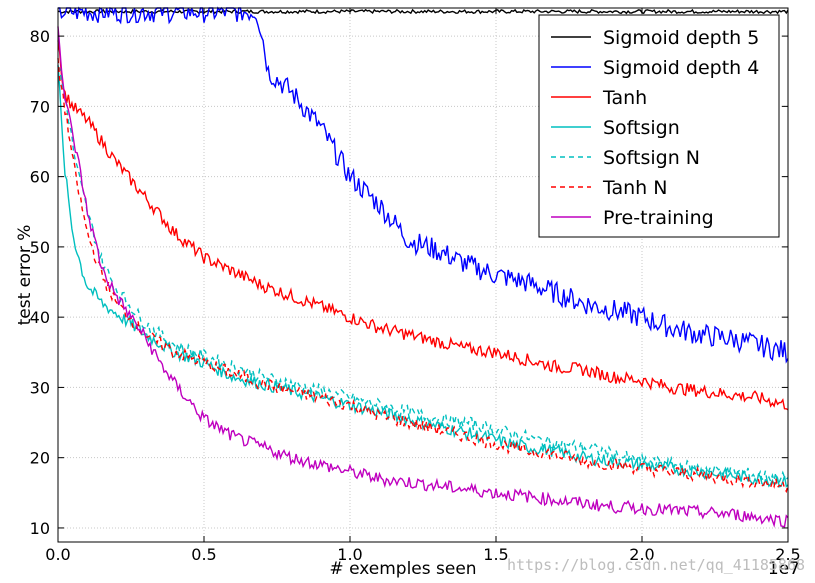 The width and height of the screenshot is (815, 583). I want to click on legend-box, so click(659, 126).